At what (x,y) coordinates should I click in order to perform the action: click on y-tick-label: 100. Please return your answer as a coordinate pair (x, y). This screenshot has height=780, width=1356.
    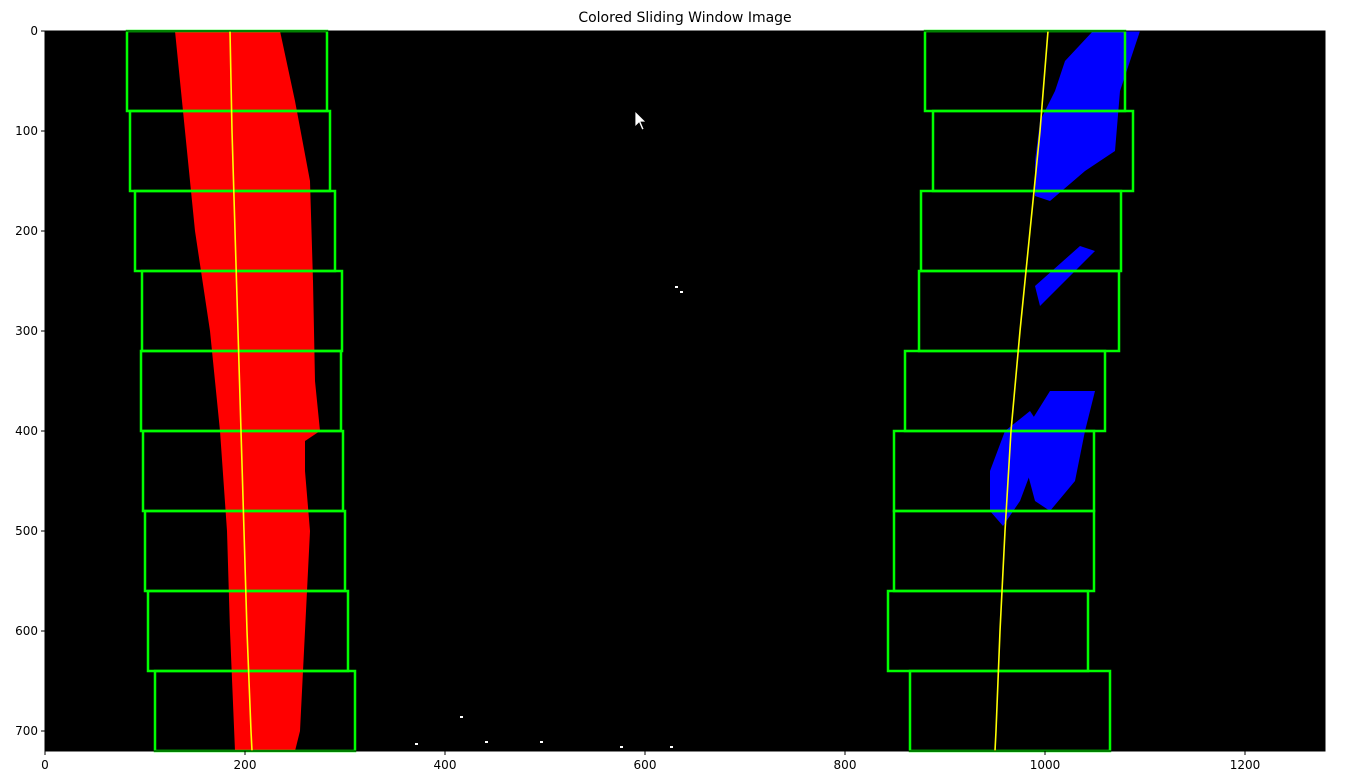
    Looking at the image, I should click on (26, 131).